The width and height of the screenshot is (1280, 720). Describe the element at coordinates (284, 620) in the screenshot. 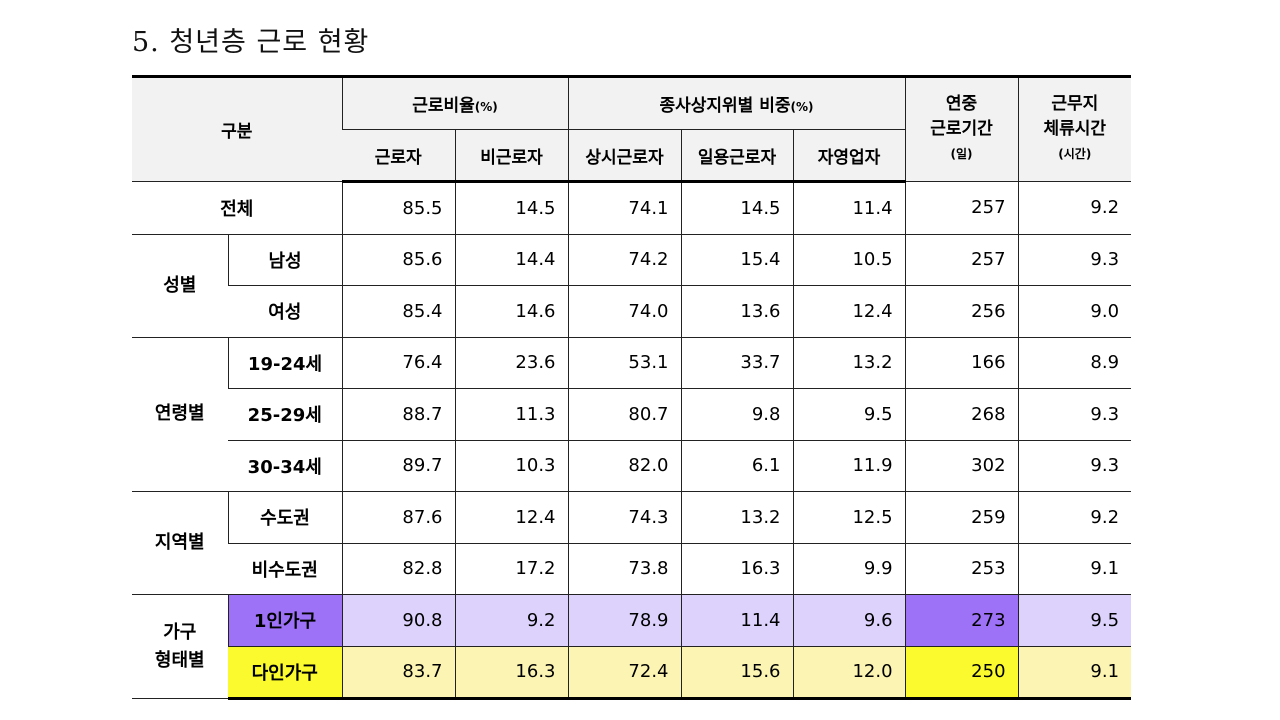

I see `row-label-single-household: 1인가구` at that location.